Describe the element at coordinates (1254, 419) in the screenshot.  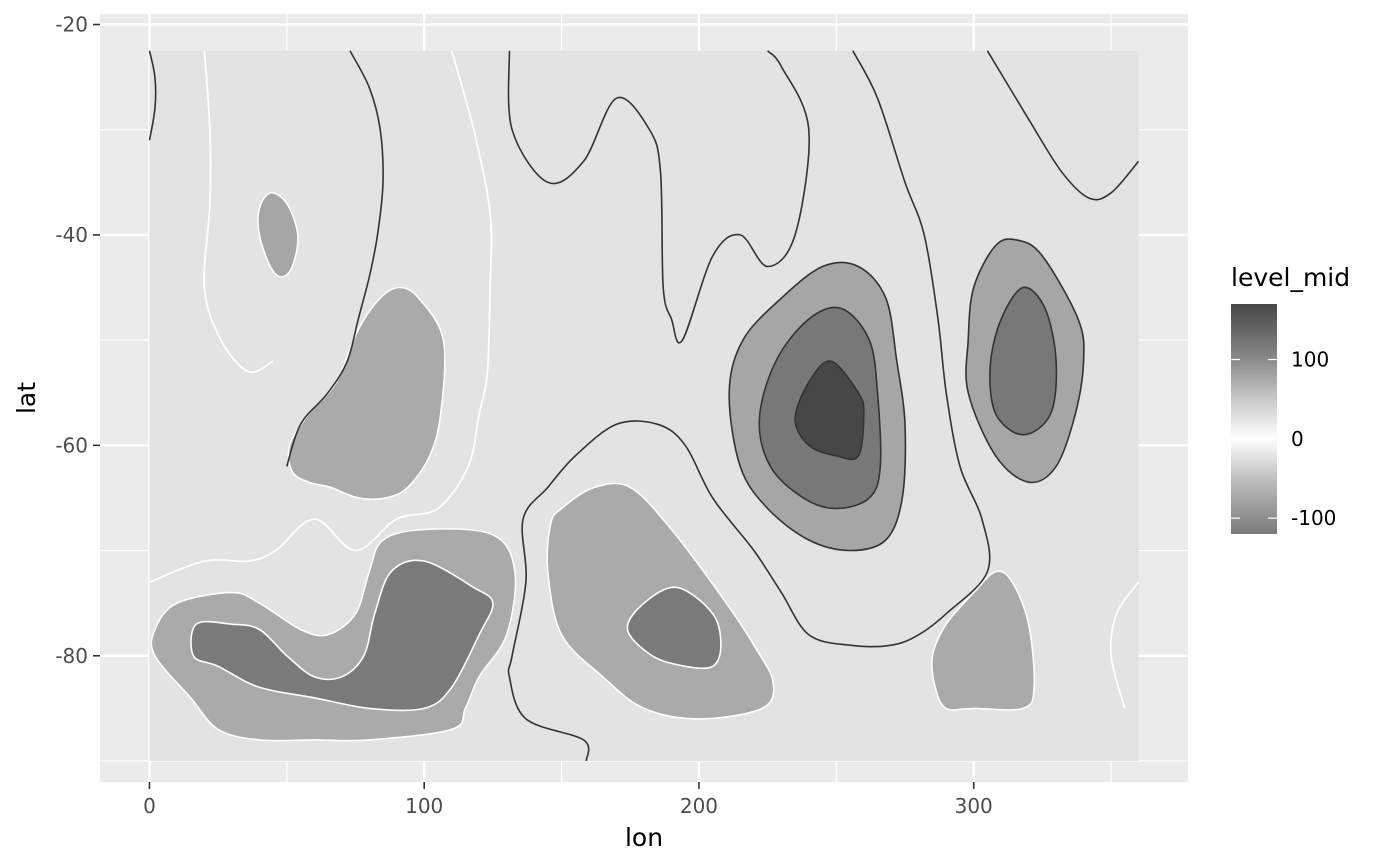
I see `legend-colorbar` at that location.